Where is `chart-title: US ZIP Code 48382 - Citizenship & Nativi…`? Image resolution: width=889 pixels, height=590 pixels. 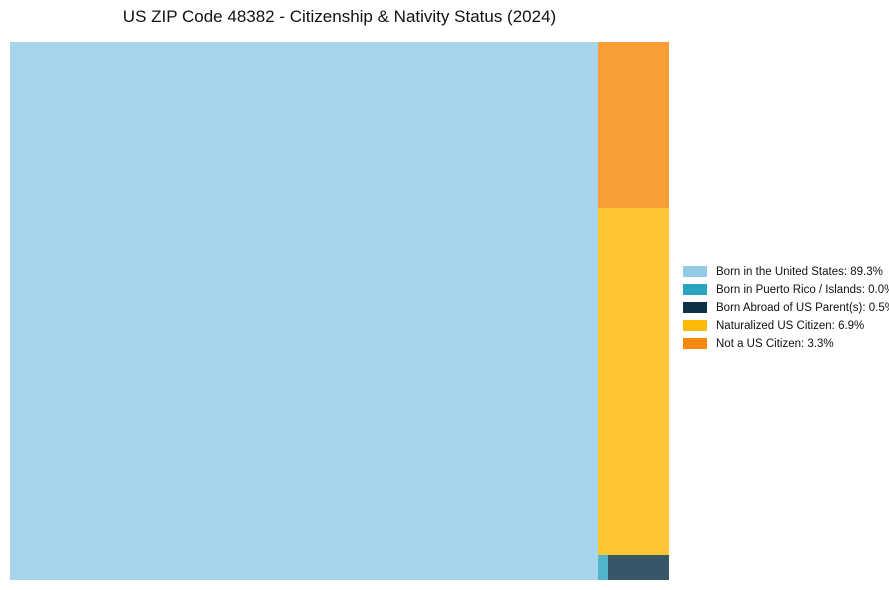 chart-title: US ZIP Code 48382 - Citizenship & Nativi… is located at coordinates (339, 16).